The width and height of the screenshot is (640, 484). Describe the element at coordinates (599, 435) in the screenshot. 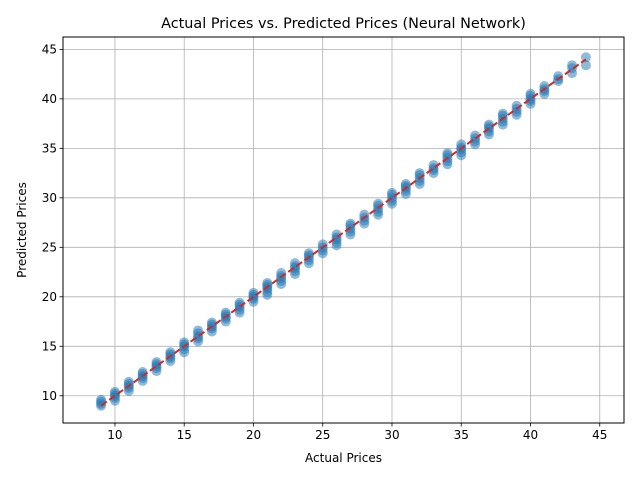

I see `x-tick-label: 45` at that location.